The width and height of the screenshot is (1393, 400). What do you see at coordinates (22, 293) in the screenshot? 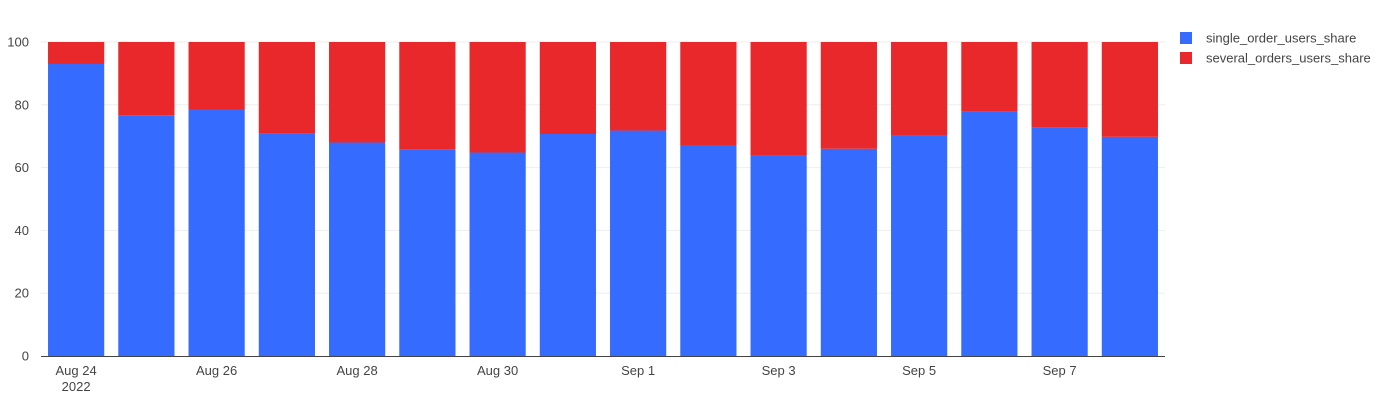
I see `y-tick-label: 20` at bounding box center [22, 293].